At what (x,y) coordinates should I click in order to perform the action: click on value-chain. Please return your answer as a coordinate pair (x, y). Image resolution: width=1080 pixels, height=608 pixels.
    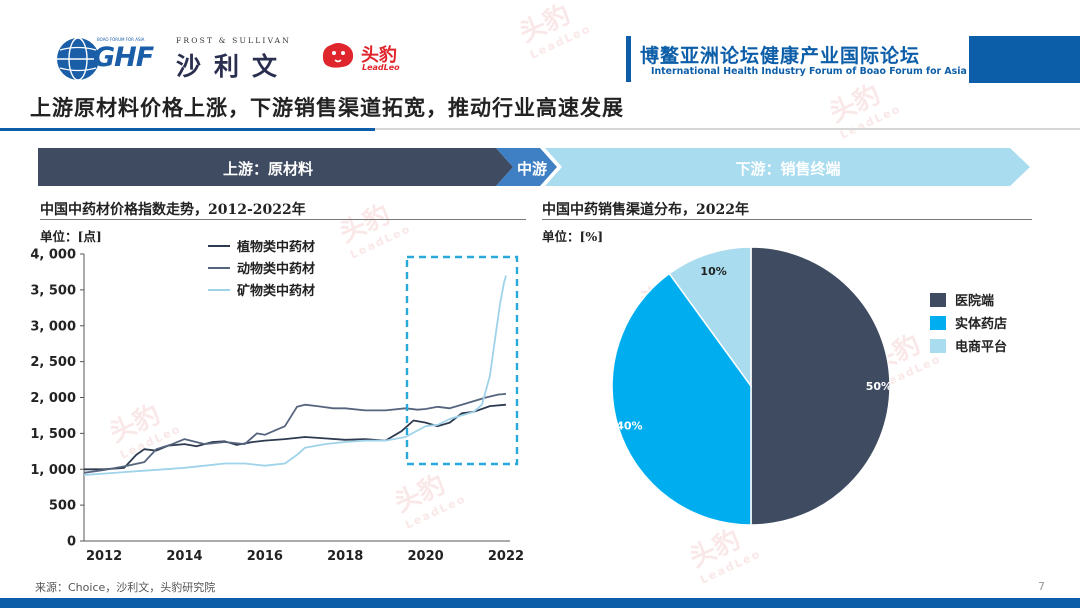
    Looking at the image, I should click on (534, 167).